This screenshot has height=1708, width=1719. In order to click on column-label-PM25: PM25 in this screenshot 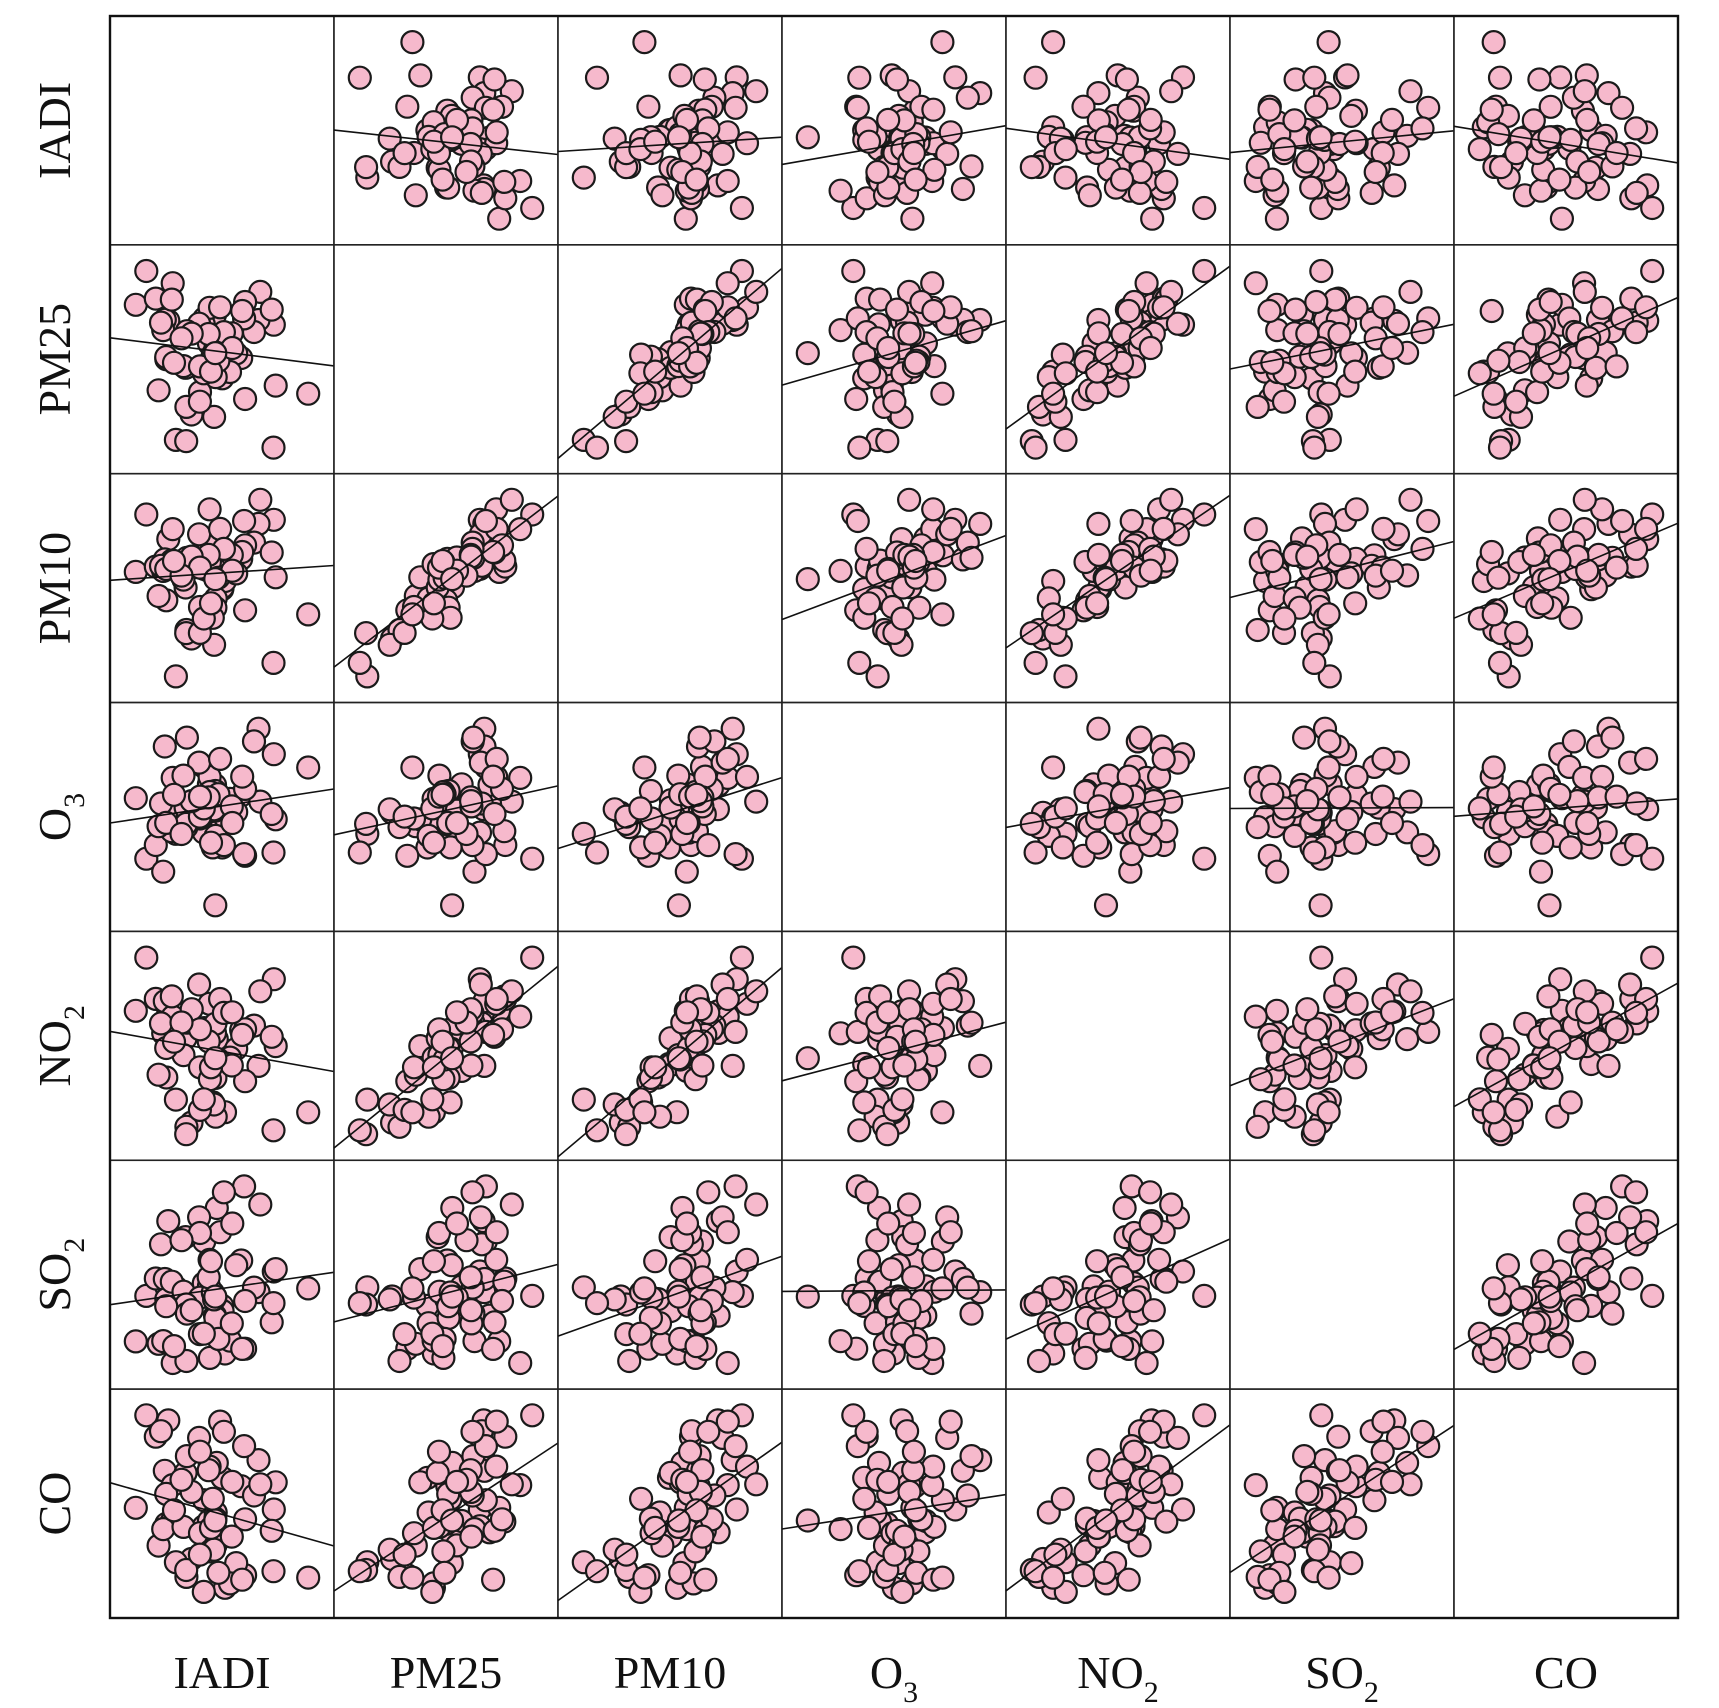, I will do `click(446, 1672)`.